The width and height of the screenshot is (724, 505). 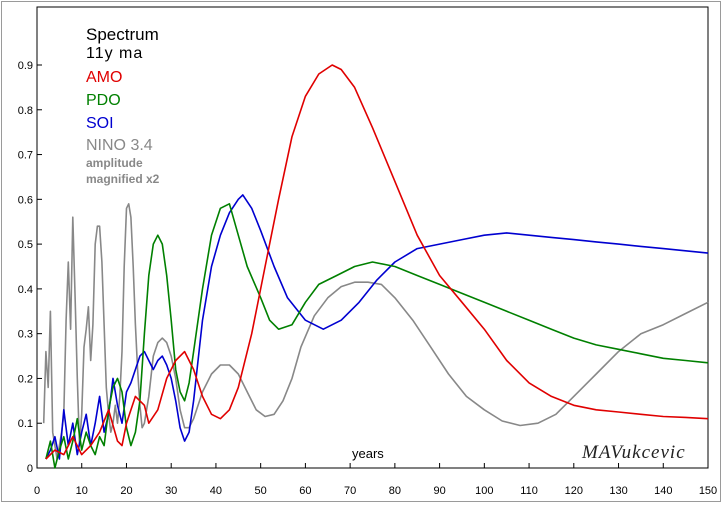 What do you see at coordinates (103, 100) in the screenshot?
I see `legend-entry-pdo: PDO` at bounding box center [103, 100].